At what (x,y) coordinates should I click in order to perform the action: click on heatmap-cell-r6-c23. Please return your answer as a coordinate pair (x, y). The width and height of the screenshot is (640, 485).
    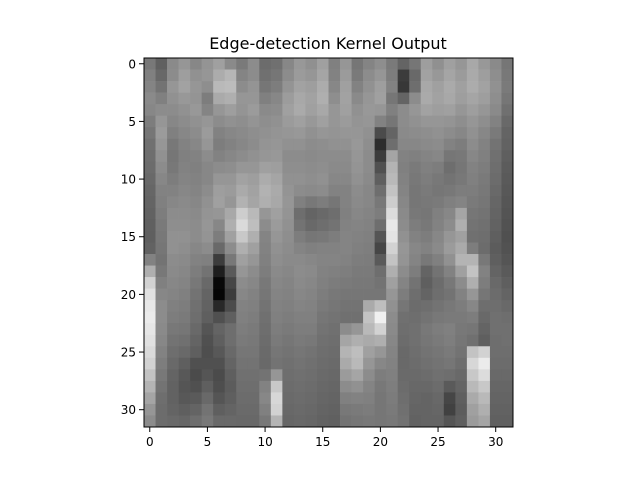
    Looking at the image, I should click on (415, 133).